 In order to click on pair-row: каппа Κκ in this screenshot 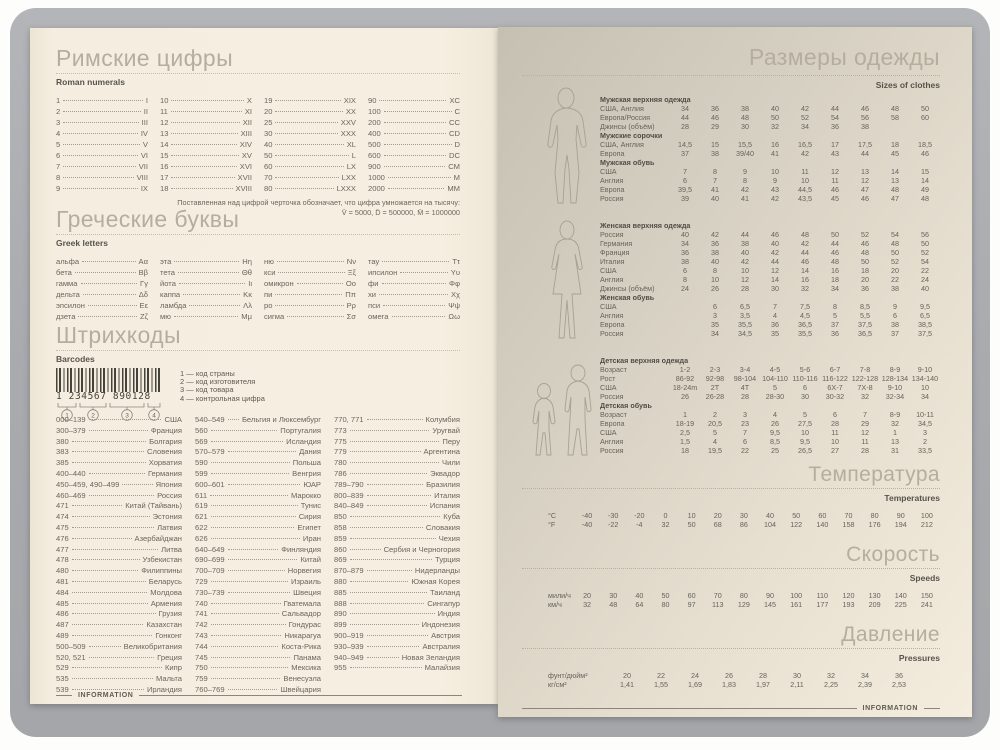, I will do `click(206, 294)`.